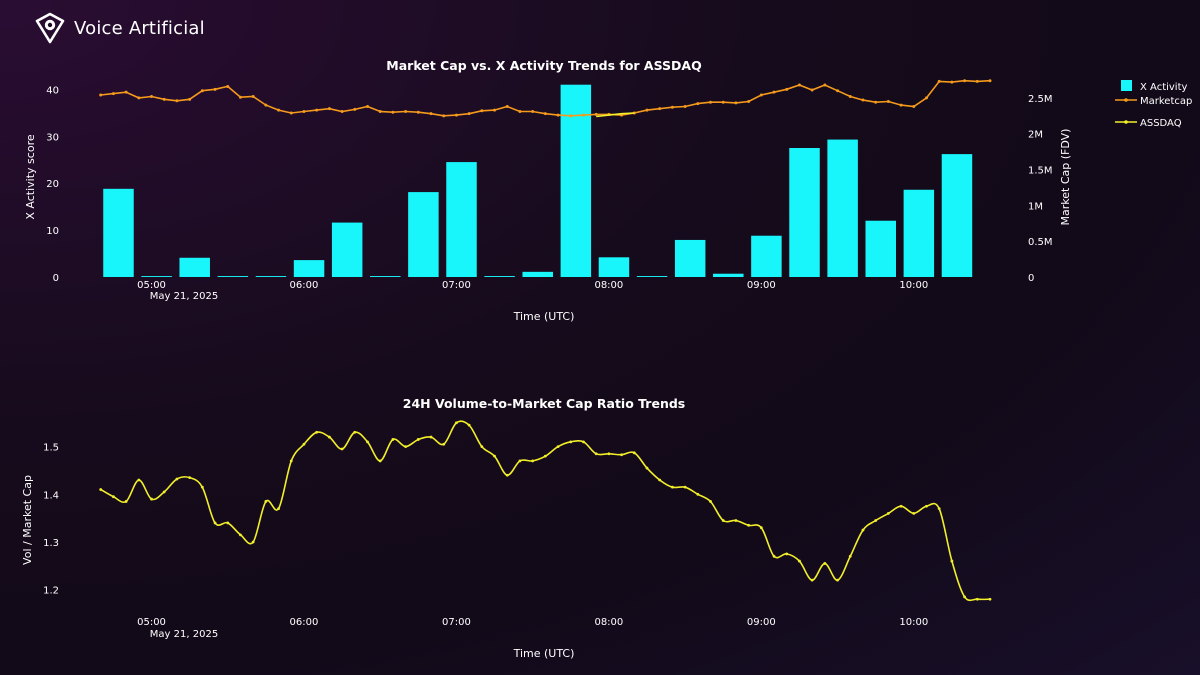 The height and width of the screenshot is (675, 1200). I want to click on x-tick-label: 08:00, so click(608, 622).